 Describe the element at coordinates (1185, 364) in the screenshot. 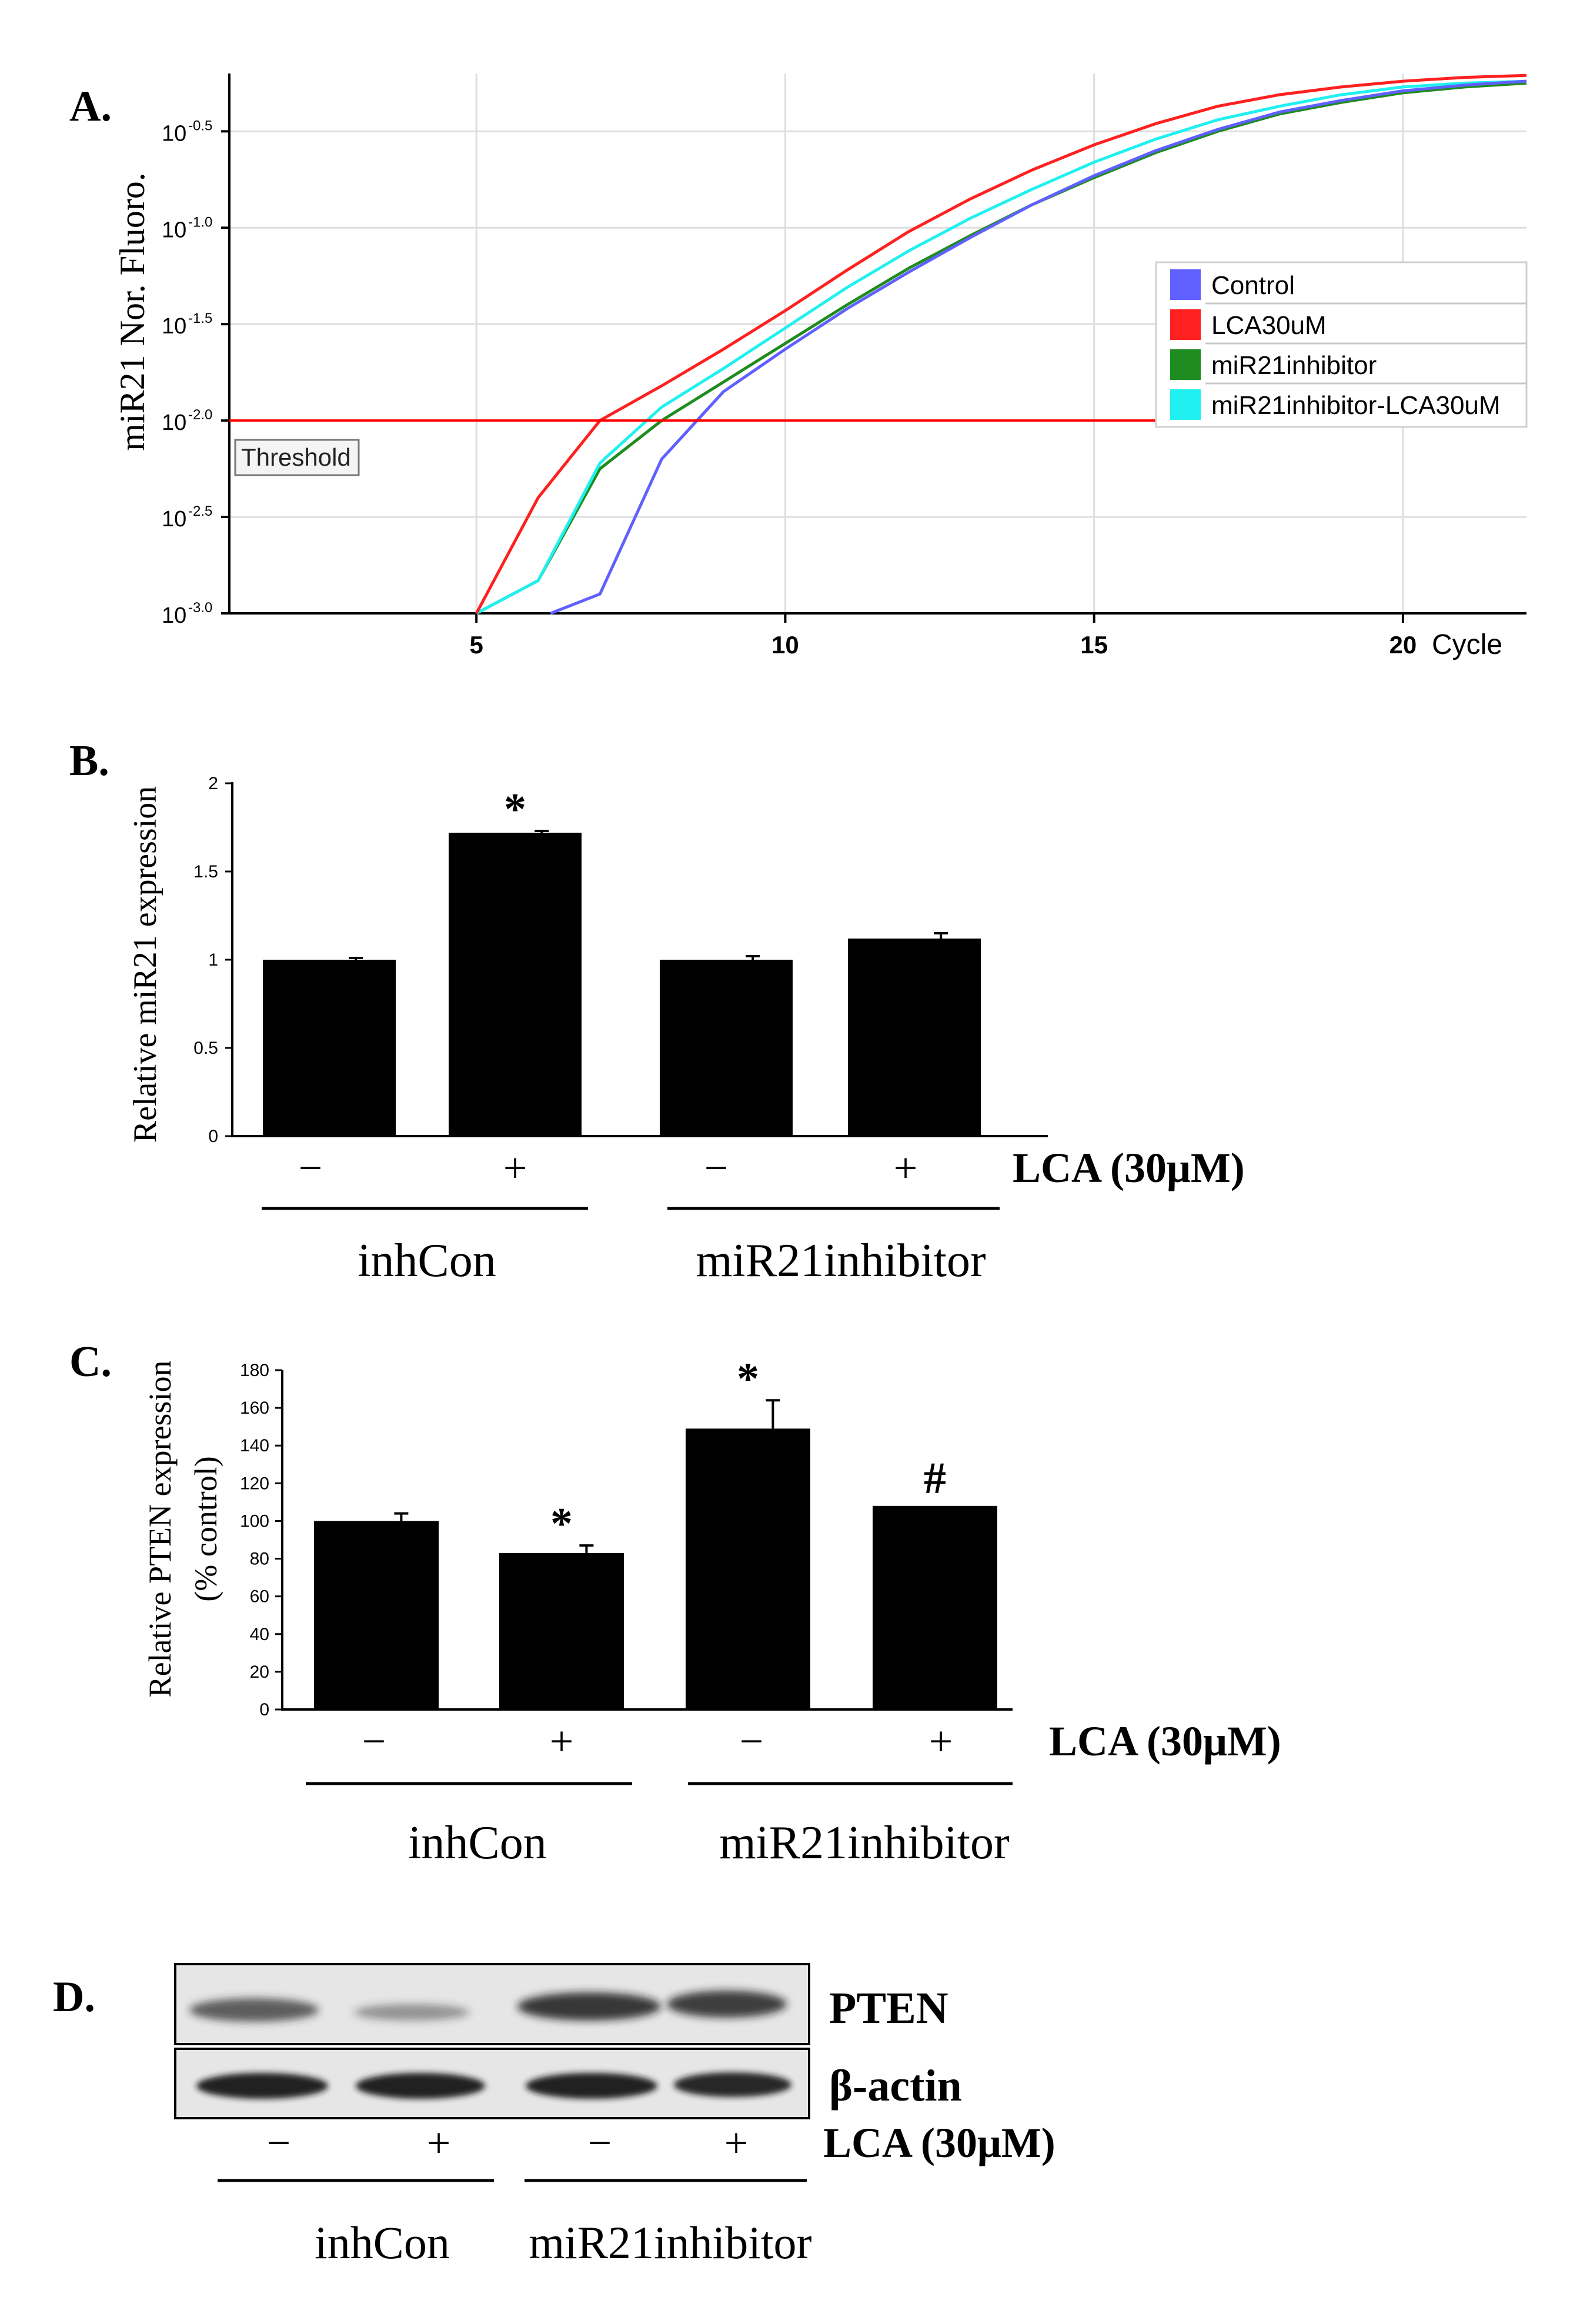

I see `legend-swatch-inhibitor` at that location.